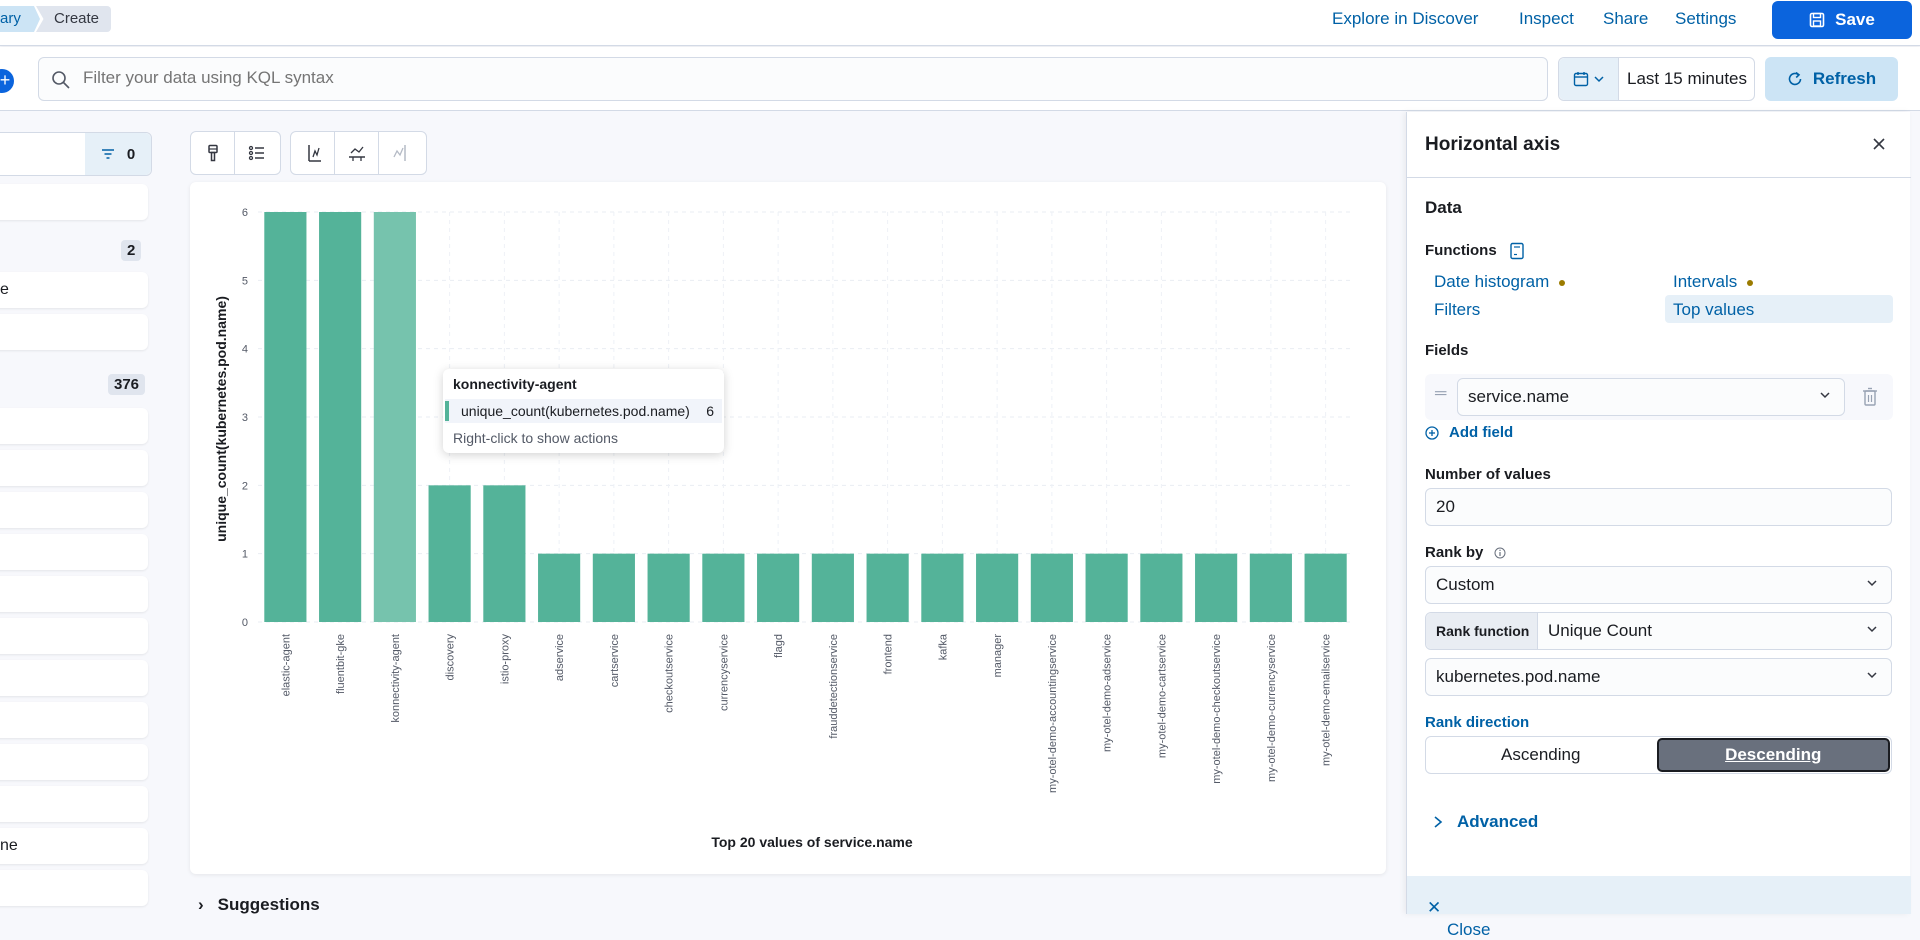 The height and width of the screenshot is (940, 1920). What do you see at coordinates (1457, 309) in the screenshot?
I see `function-filters: Filters` at bounding box center [1457, 309].